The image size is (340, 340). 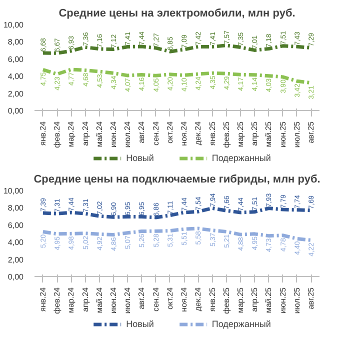 I want to click on chart-title: Средние цены на электромобили, млн руб., so click(x=177, y=14).